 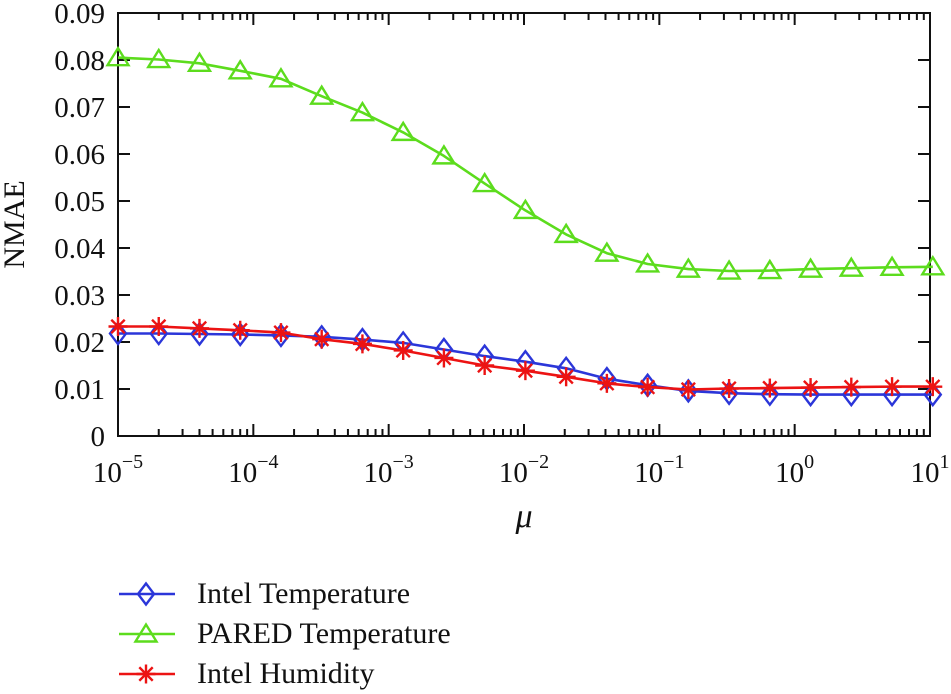 What do you see at coordinates (324, 633) in the screenshot?
I see `legend-label-pared-temperature: PARED Temperature` at bounding box center [324, 633].